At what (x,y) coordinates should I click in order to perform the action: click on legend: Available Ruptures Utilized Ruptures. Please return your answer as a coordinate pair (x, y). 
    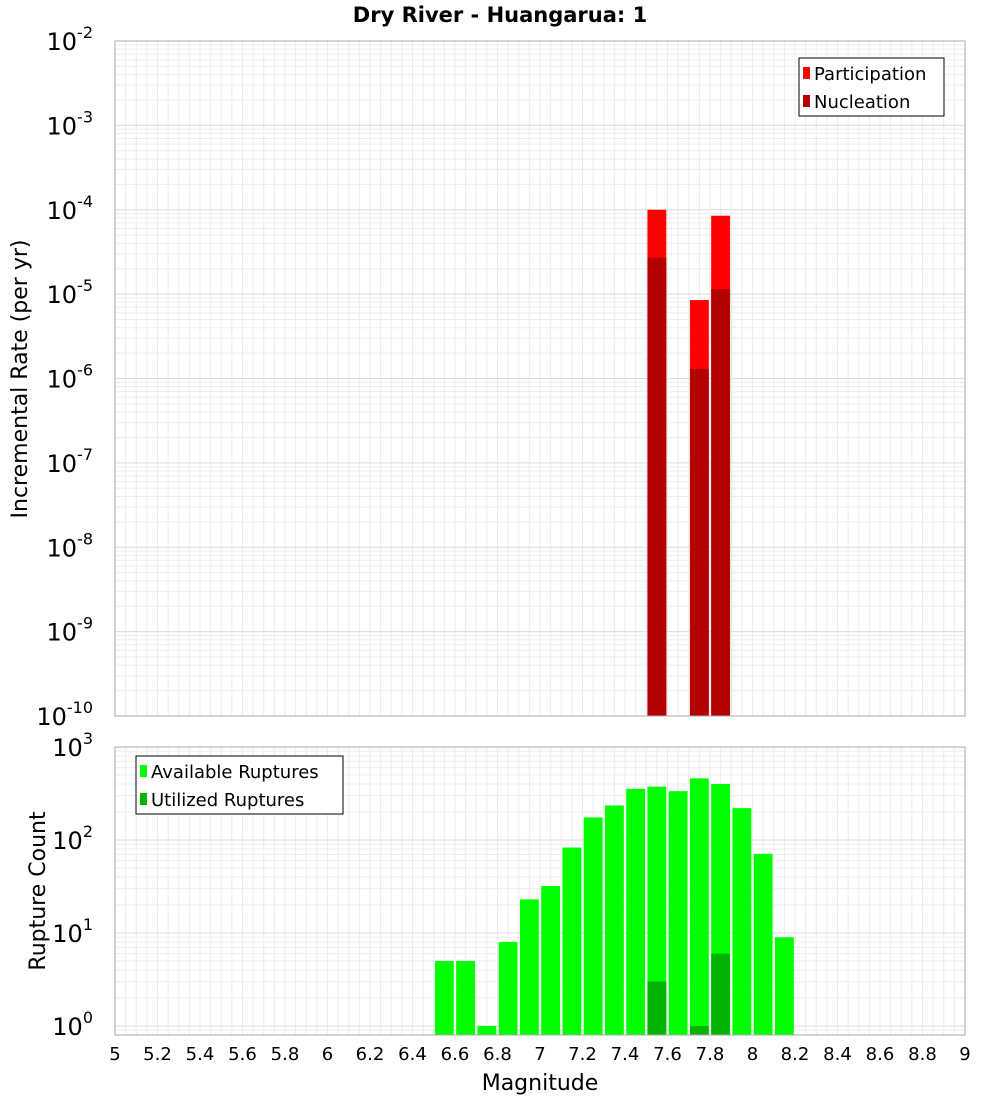
    Looking at the image, I should click on (239, 785).